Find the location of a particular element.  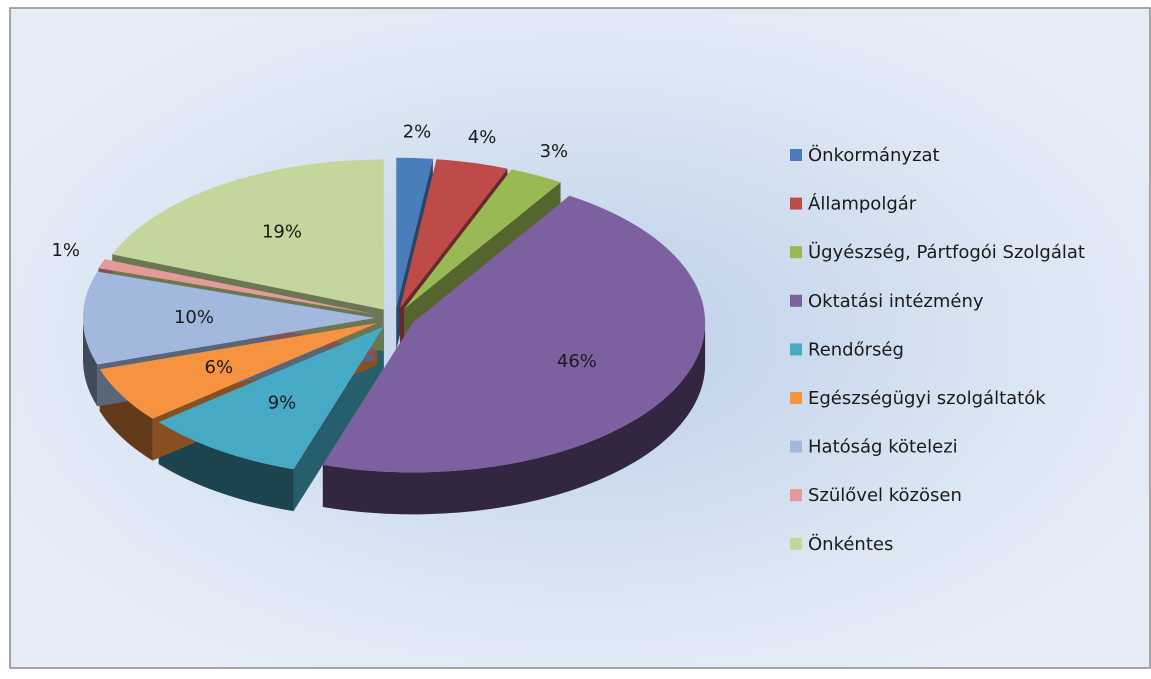

legend-label: Önkormányzat is located at coordinates (874, 155).